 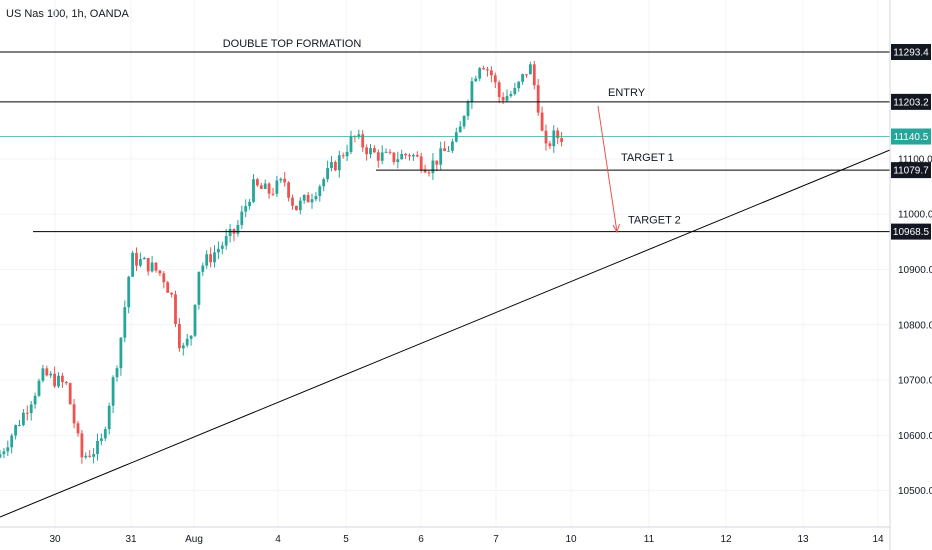 I want to click on time-tick-label: 7, so click(x=496, y=539).